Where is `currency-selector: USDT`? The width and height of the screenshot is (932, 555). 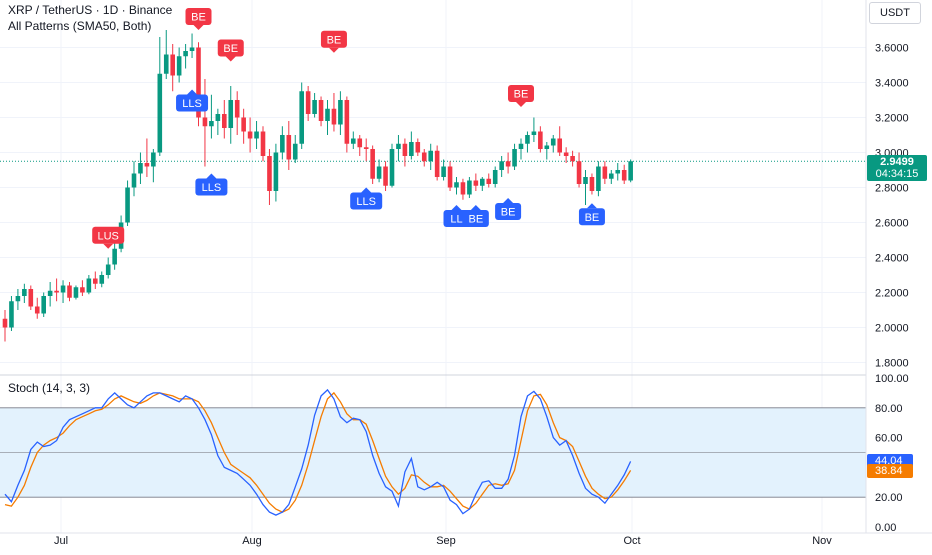
currency-selector: USDT is located at coordinates (895, 13).